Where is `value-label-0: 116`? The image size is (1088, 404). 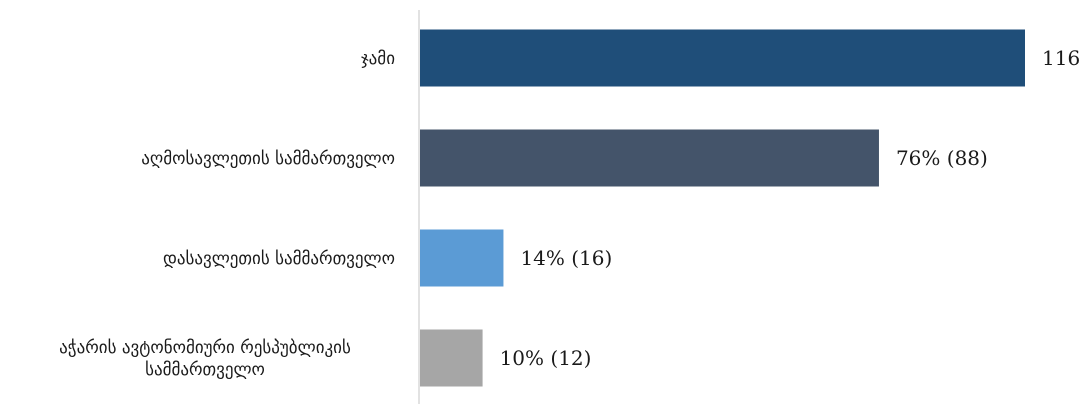
value-label-0: 116 is located at coordinates (1061, 58).